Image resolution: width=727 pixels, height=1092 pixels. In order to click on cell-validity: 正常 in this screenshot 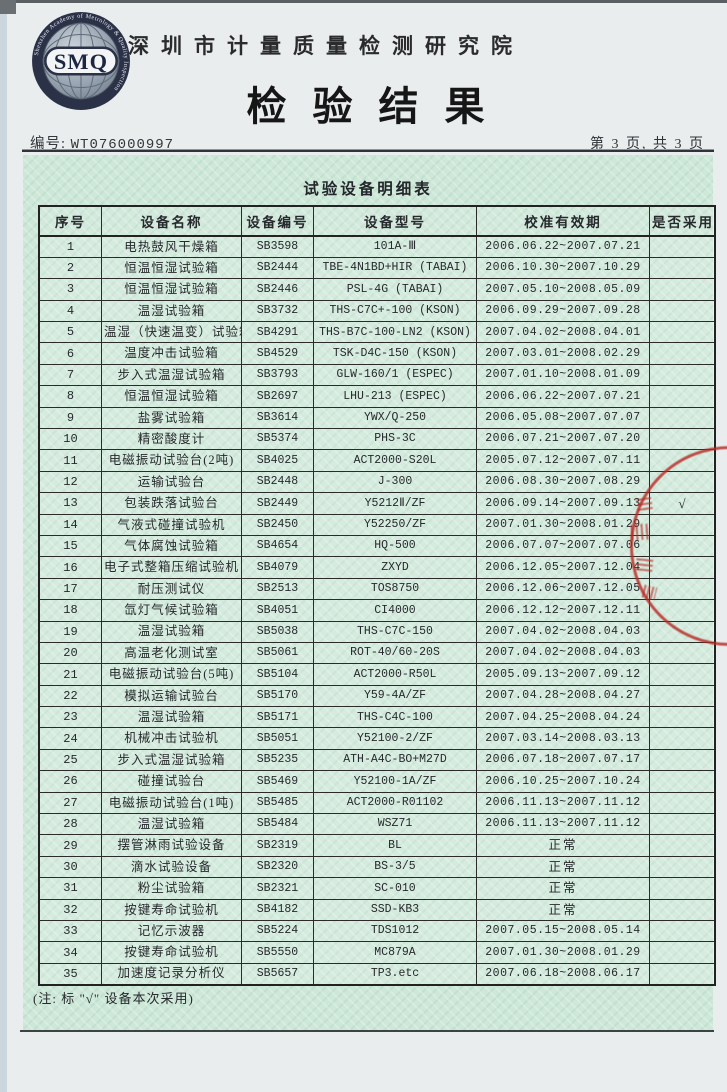, I will do `click(563, 888)`.